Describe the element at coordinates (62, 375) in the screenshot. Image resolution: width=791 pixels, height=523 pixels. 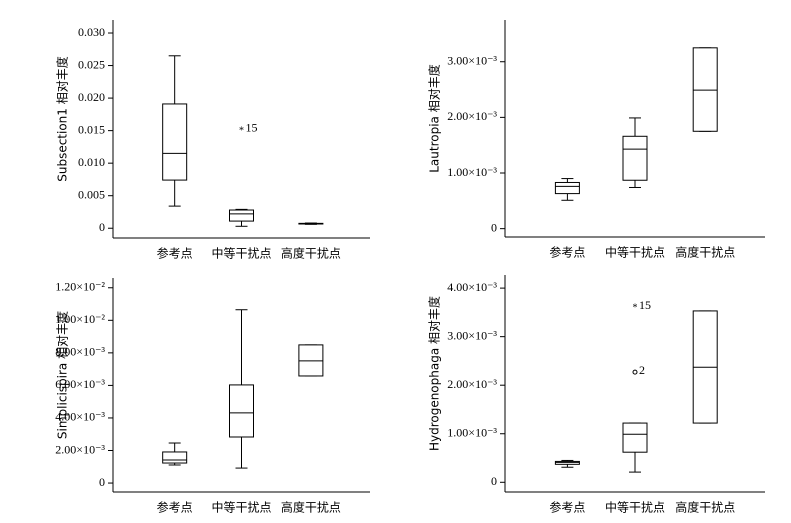
I see `y-axis-label: Simplicispira 相对丰度` at that location.